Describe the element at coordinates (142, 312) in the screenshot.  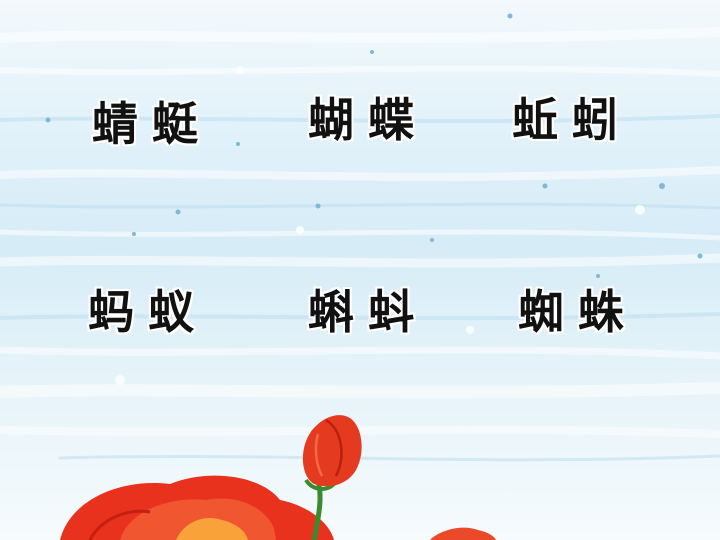
I see `word-ant: 蚂蚁` at that location.